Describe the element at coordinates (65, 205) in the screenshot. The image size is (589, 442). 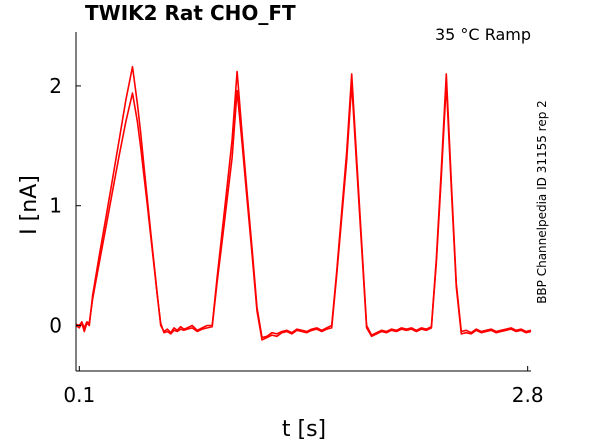
I see `y-axis-ticks: 0 1 2` at that location.